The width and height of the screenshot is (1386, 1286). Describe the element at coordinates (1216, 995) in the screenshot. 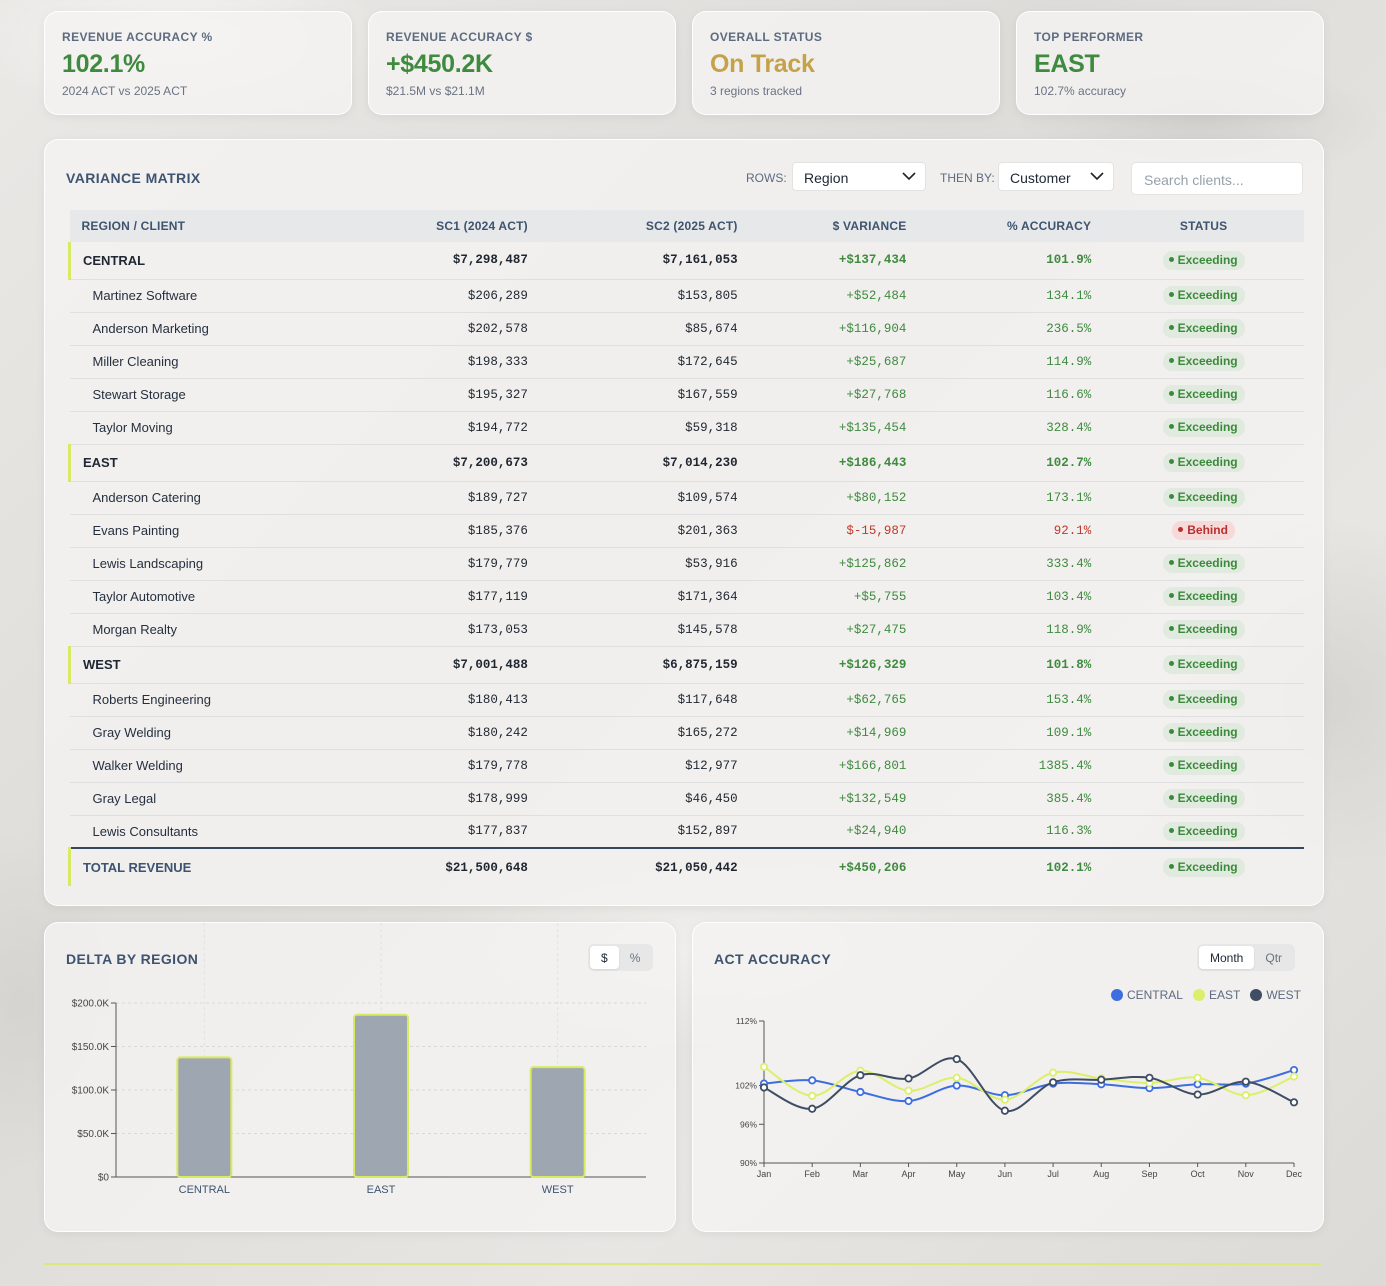

I see `legend-item-east: EAST` at that location.